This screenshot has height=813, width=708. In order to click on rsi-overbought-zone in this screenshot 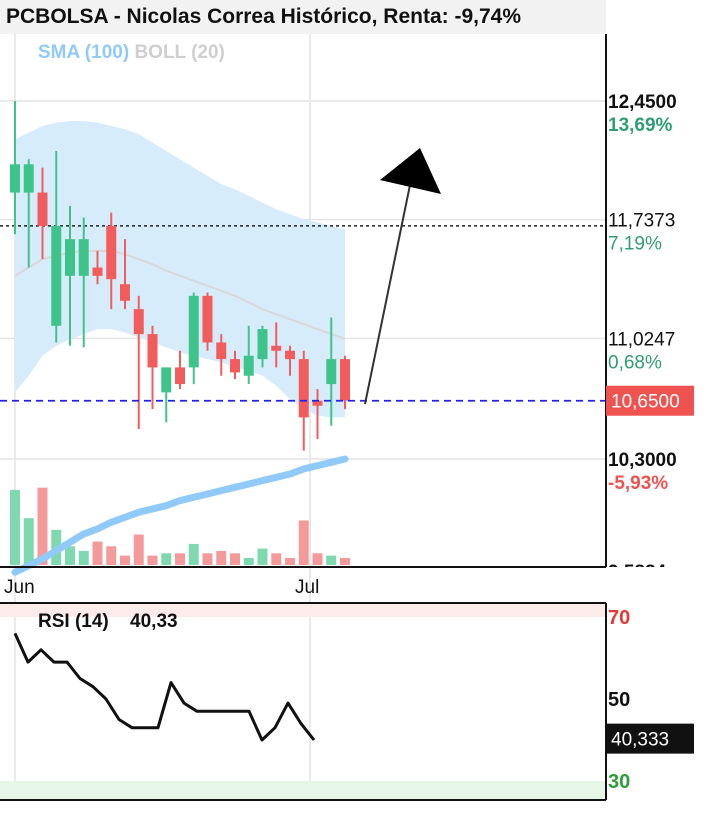, I will do `click(303, 610)`.